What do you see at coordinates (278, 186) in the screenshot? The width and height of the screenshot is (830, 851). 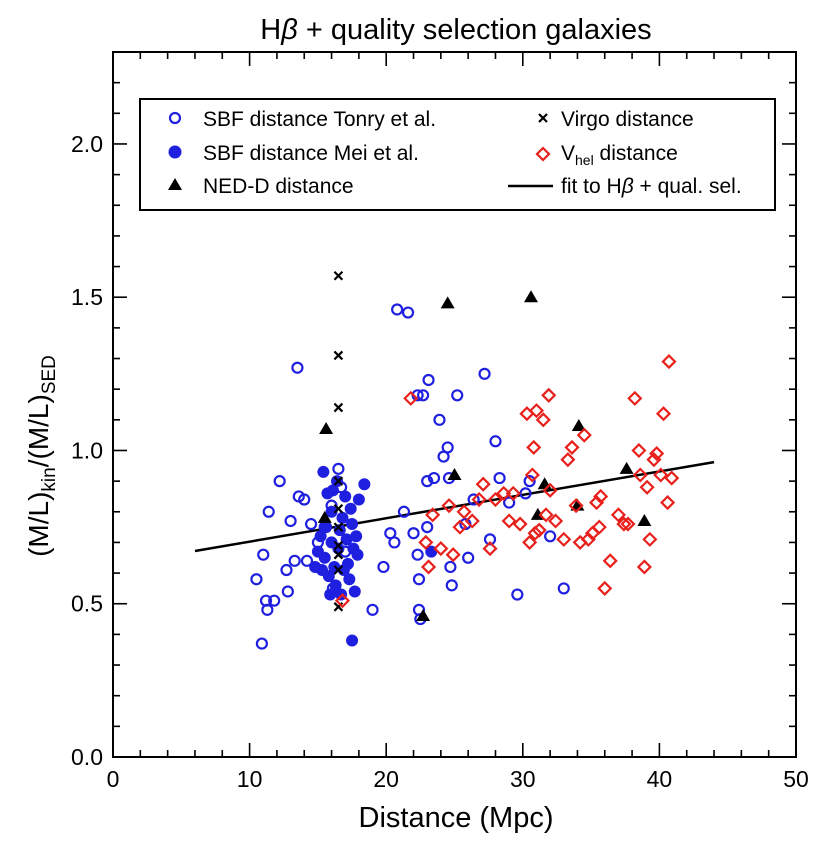 I see `legend-label-ned: NED-D distance` at bounding box center [278, 186].